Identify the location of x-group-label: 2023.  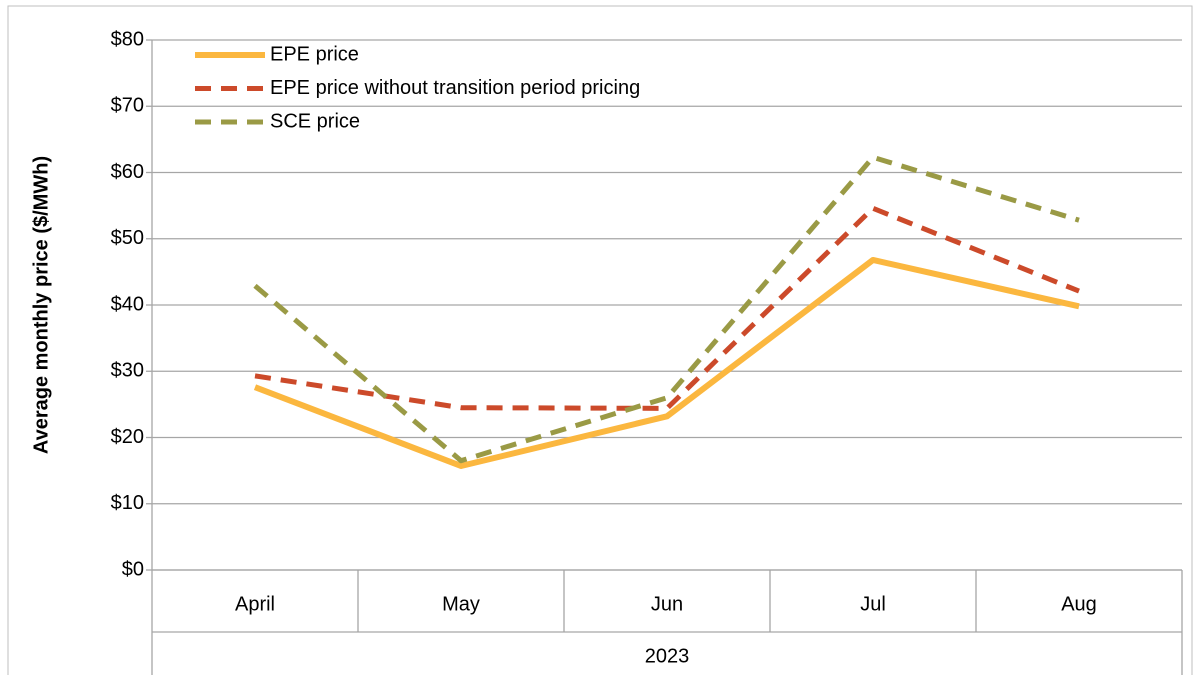
(667, 656).